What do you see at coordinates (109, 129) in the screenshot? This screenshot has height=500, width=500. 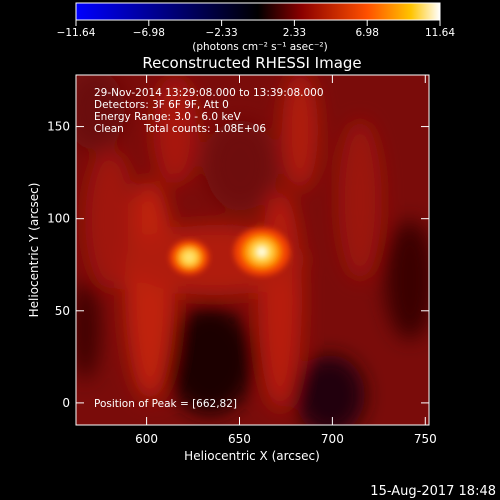 I see `annotation-clean: Clean` at bounding box center [109, 129].